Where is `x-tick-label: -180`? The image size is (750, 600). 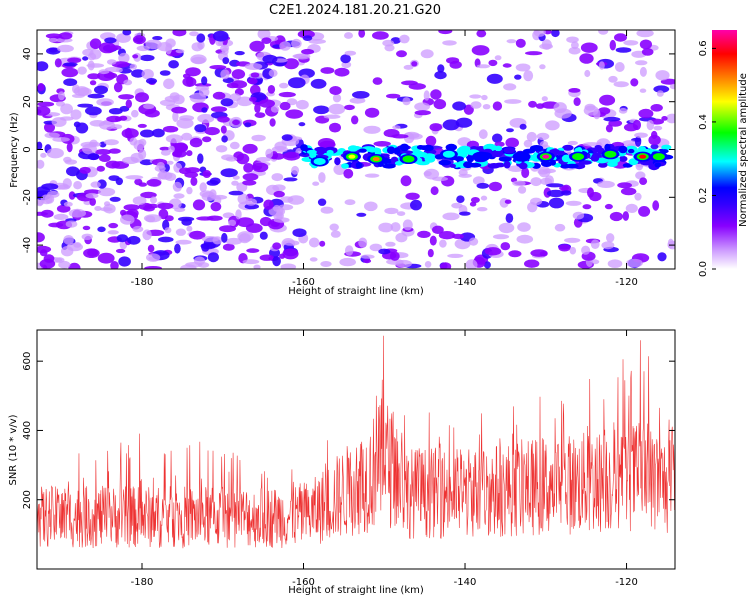 x-tick-label: -180 is located at coordinates (142, 282).